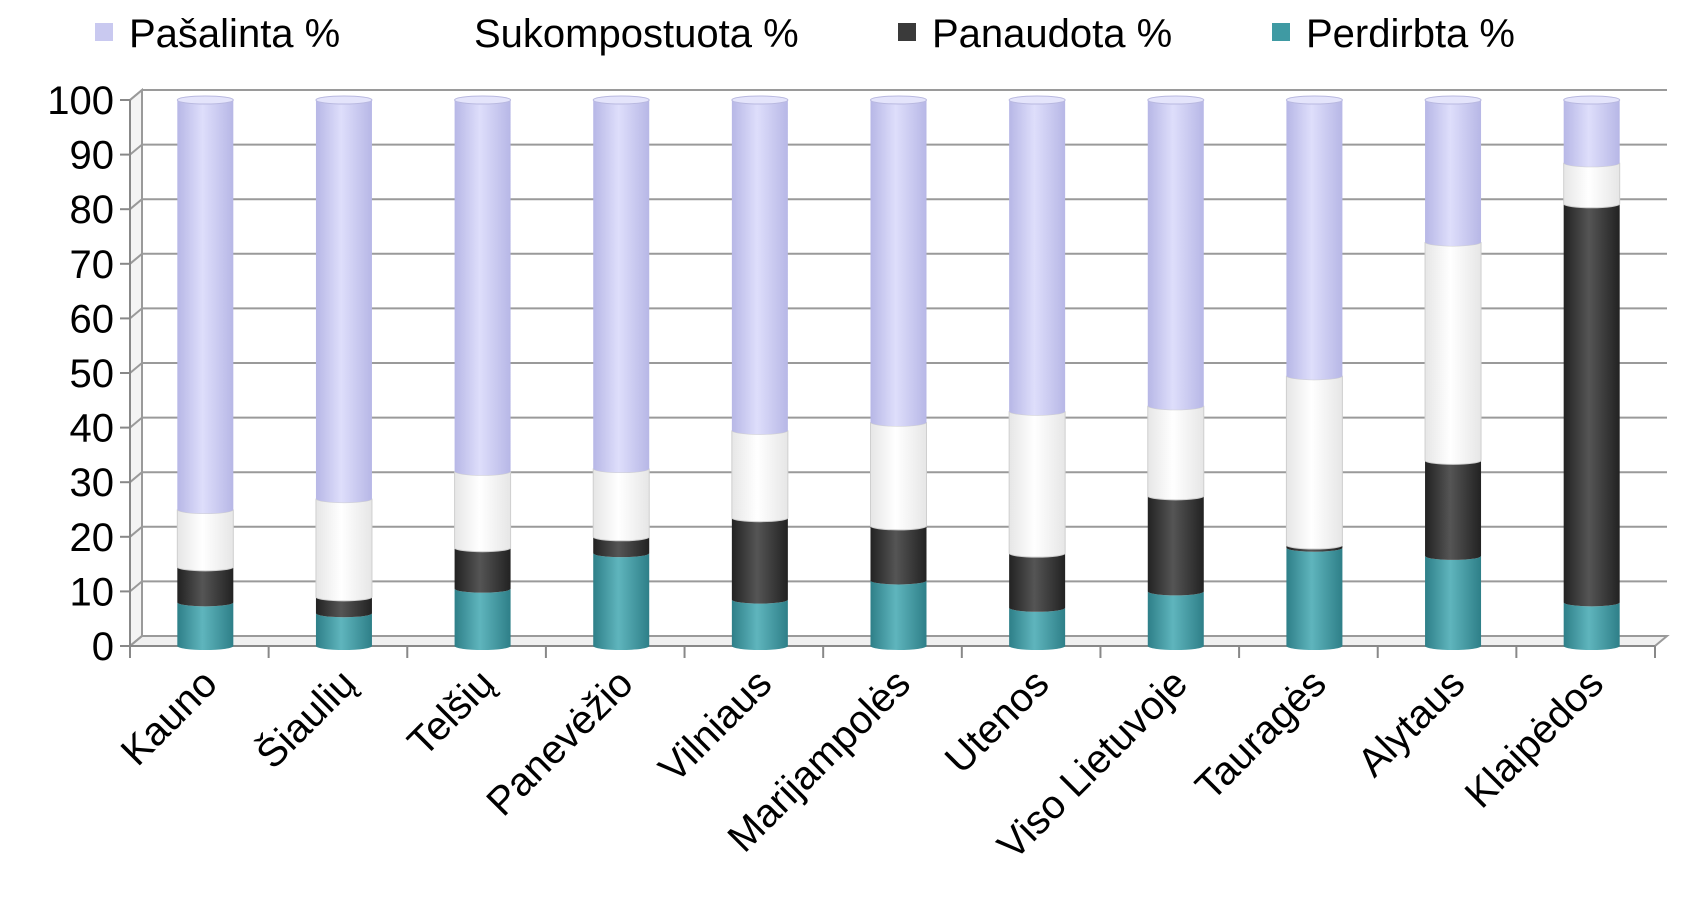  What do you see at coordinates (621, 547) in the screenshot?
I see `bar-segment-panaudota-panevezio` at bounding box center [621, 547].